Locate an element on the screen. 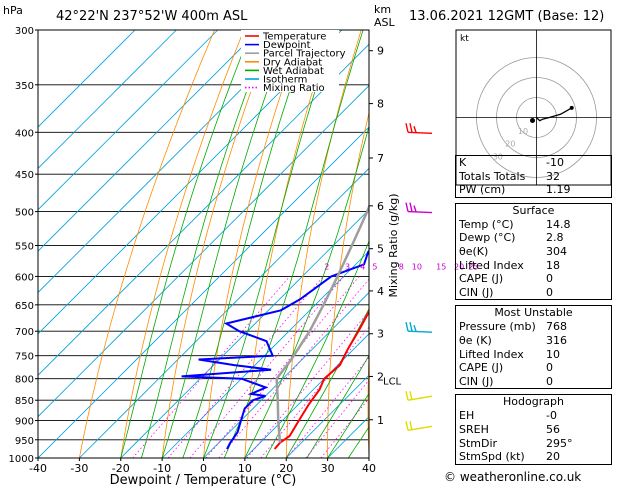  surface-index-row: Dewp (°C) 2.8 is located at coordinates (533, 238).